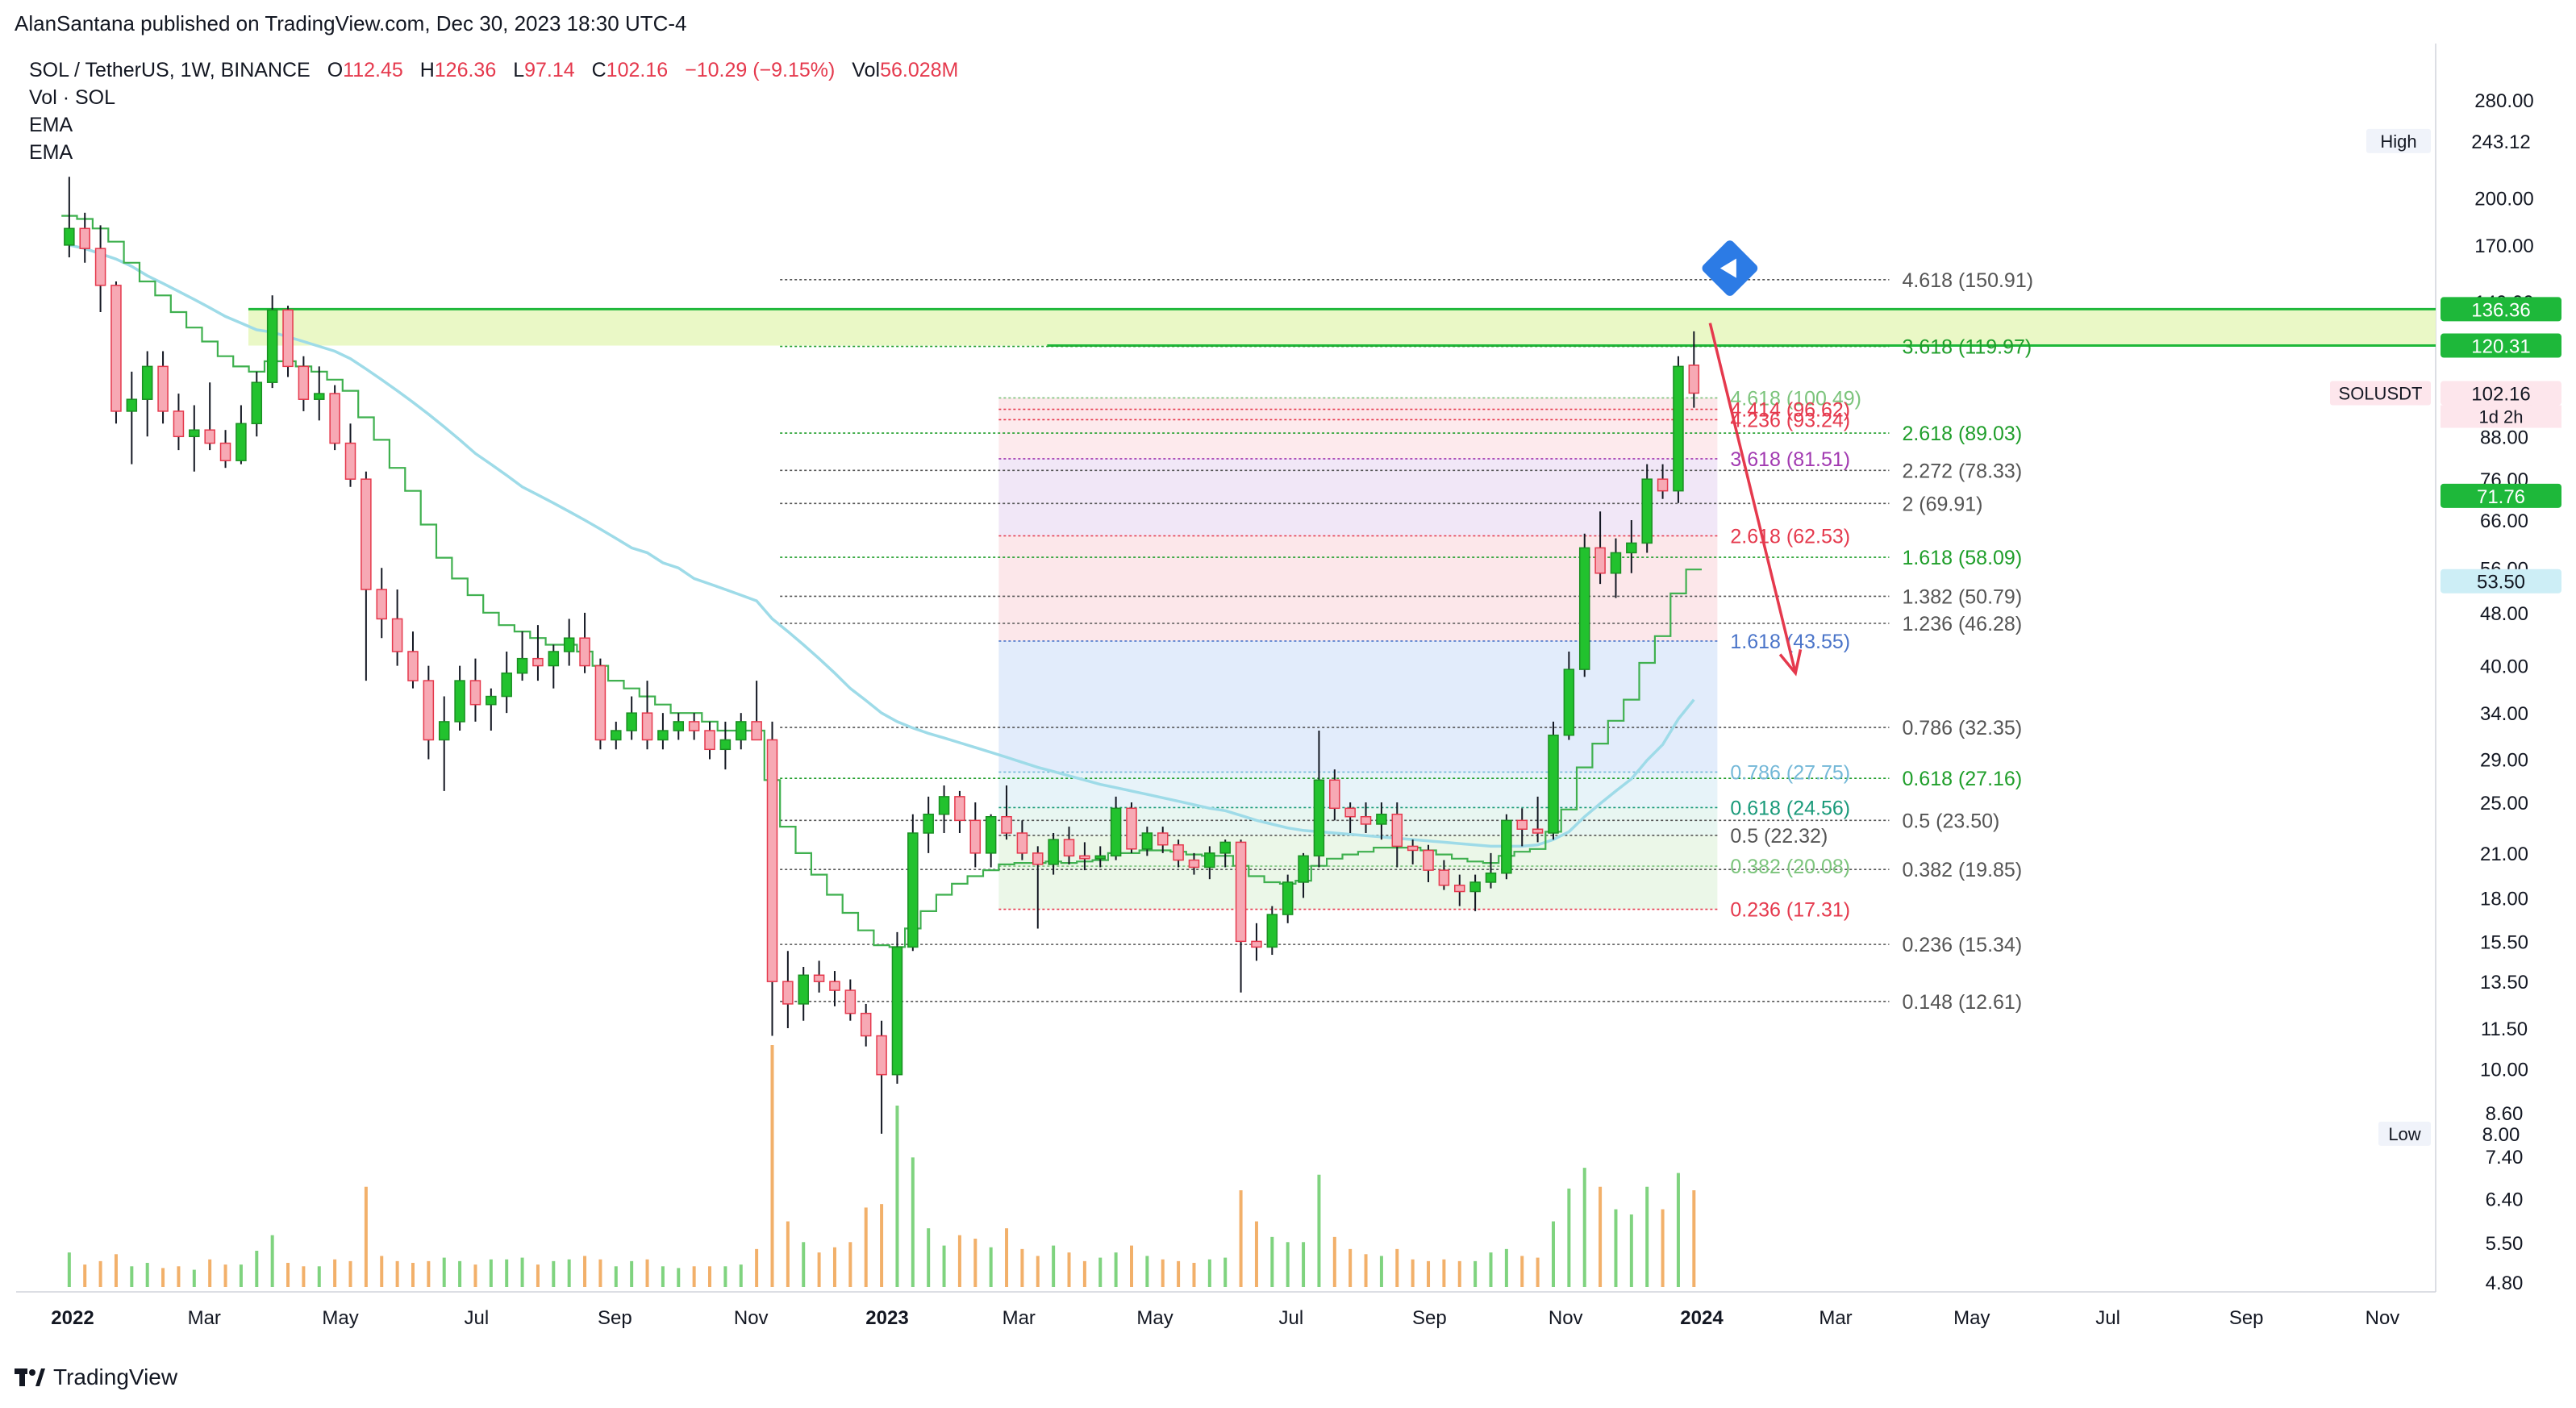 The image size is (2576, 1408). I want to click on time-axis-tick-label: Jul, so click(2107, 1318).